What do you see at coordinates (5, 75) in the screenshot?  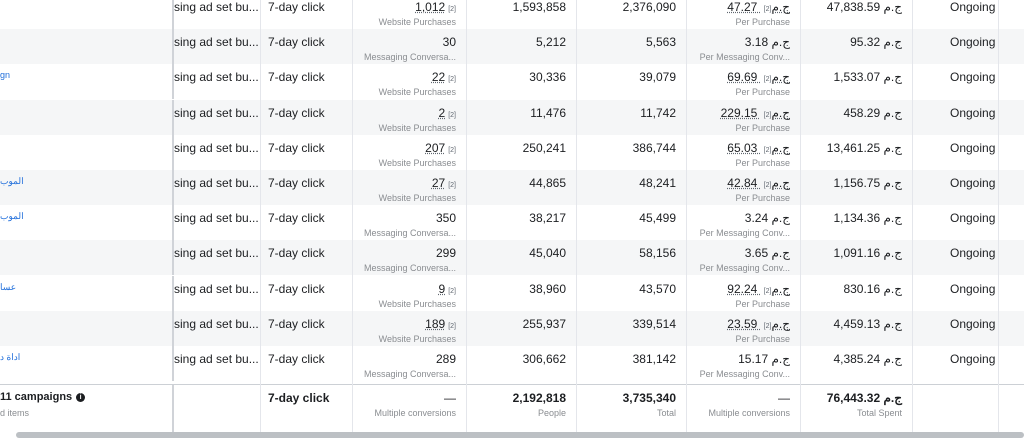 I see `campaign-name: gn` at bounding box center [5, 75].